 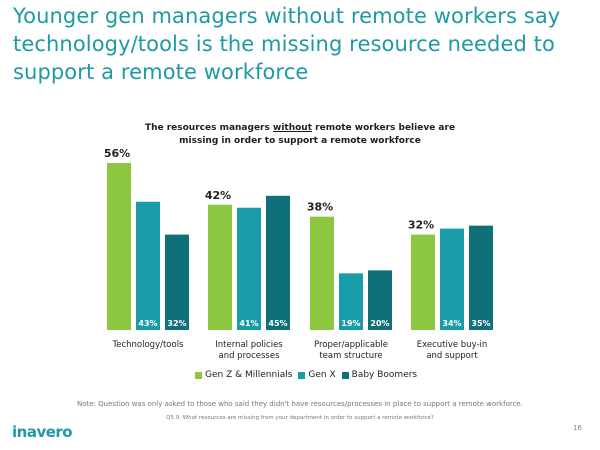 What do you see at coordinates (176, 323) in the screenshot?
I see `data-label-3-1: 32%` at bounding box center [176, 323].